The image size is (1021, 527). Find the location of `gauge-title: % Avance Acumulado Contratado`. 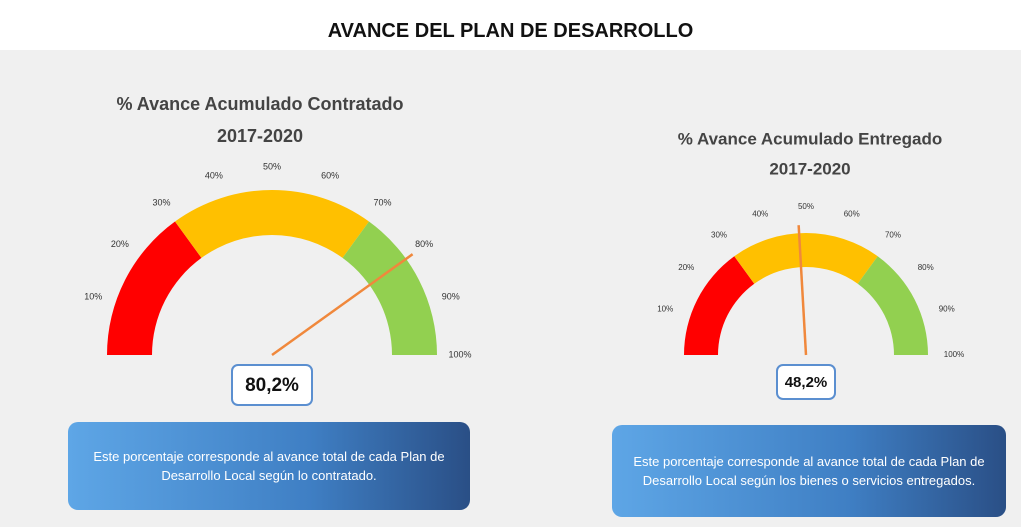

gauge-title: % Avance Acumulado Contratado is located at coordinates (259, 104).